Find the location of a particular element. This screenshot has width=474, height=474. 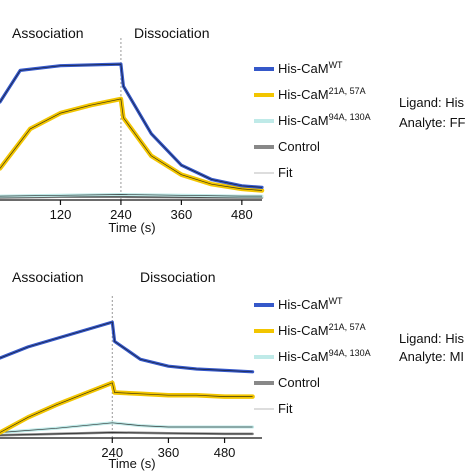

annotation-label: Analyte: MI is located at coordinates (431, 356).